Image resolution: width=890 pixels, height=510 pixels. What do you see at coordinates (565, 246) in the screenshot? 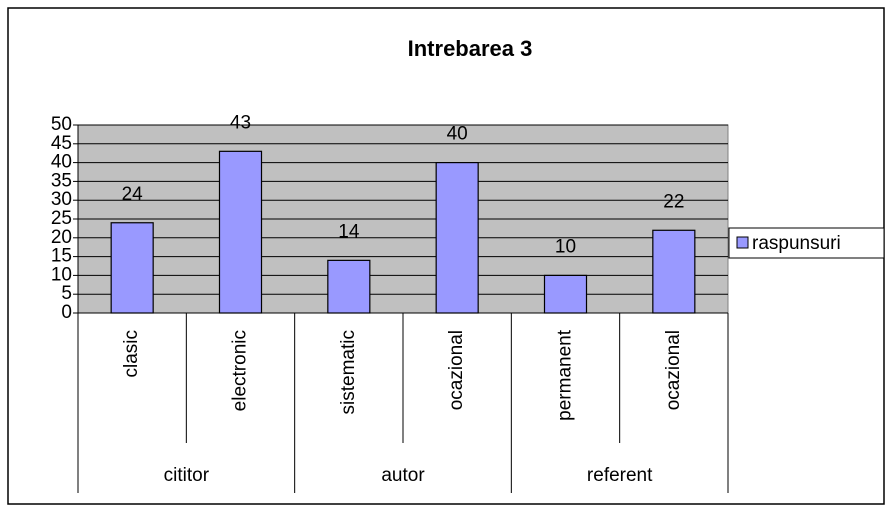
I see `data-label: 10` at bounding box center [565, 246].